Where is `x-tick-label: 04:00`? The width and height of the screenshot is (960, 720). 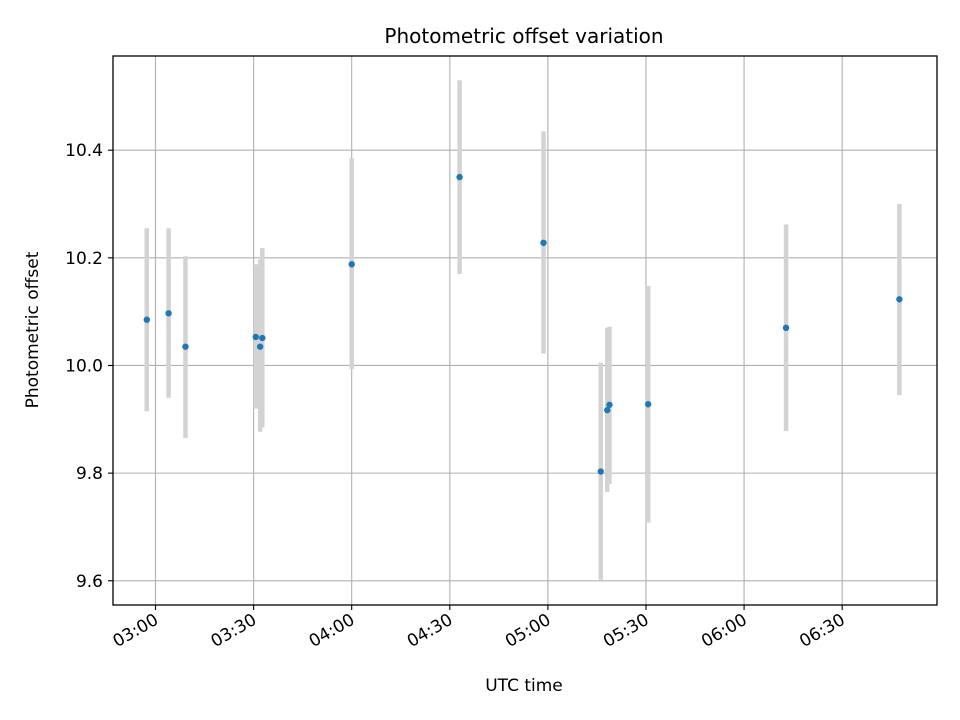 x-tick-label: 04:00 is located at coordinates (332, 631).